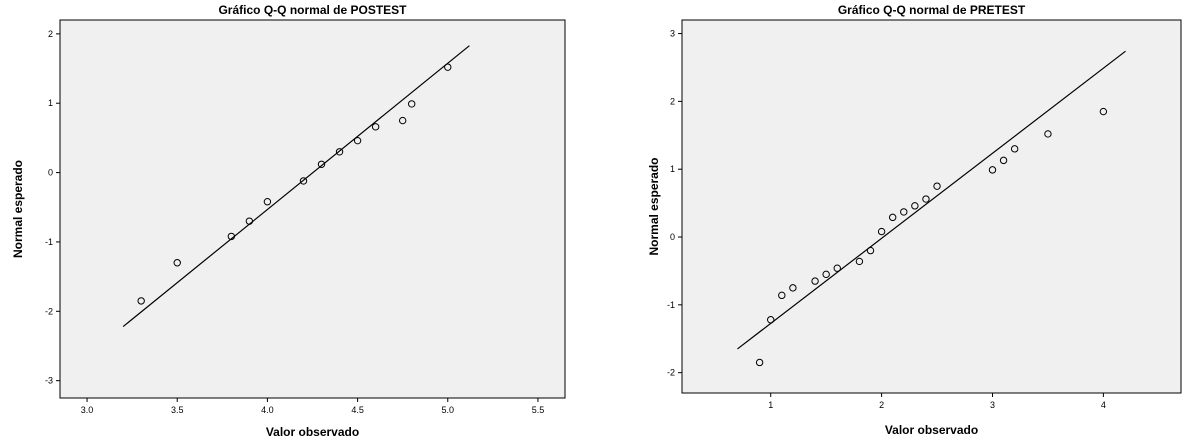  Describe the element at coordinates (671, 305) in the screenshot. I see `pretest-y-tick-label: -1` at that location.